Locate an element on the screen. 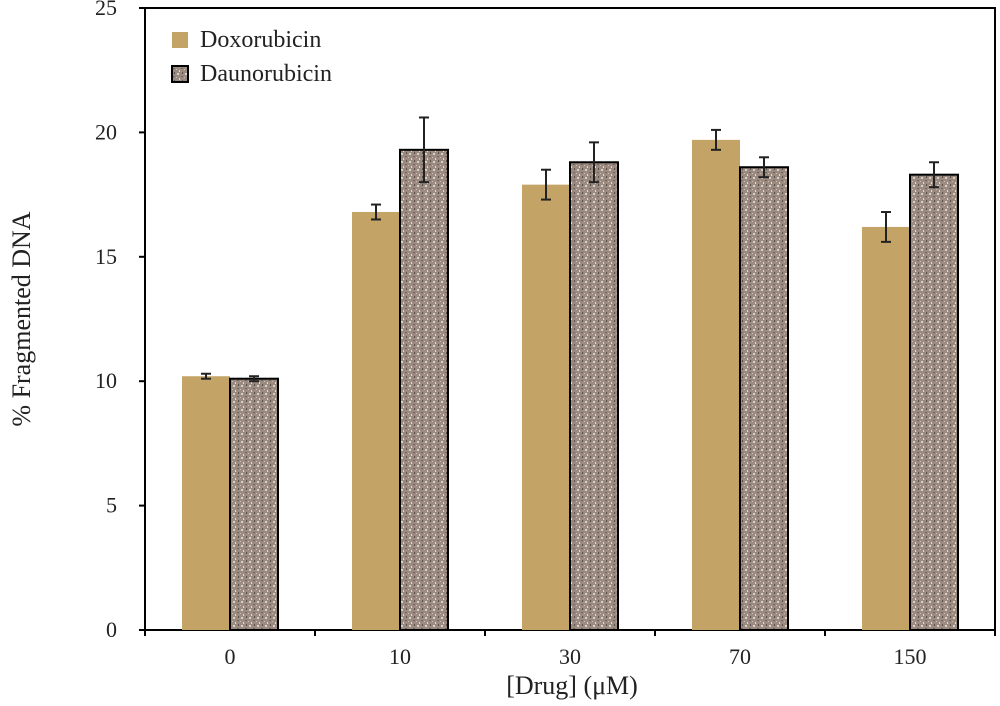 This screenshot has width=1000, height=706. y-tick-label: 25 is located at coordinates (106, 10).